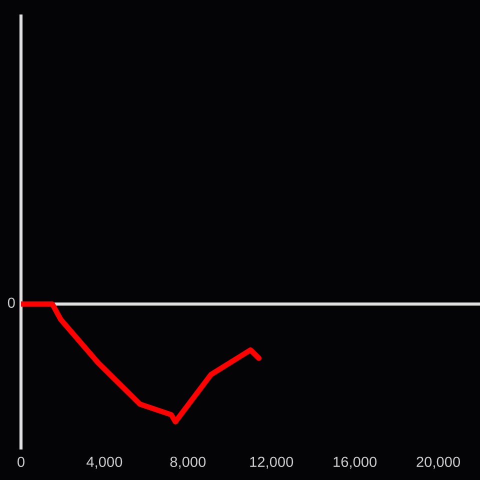  What do you see at coordinates (21, 462) in the screenshot?
I see `x-tick-label: 0` at bounding box center [21, 462].